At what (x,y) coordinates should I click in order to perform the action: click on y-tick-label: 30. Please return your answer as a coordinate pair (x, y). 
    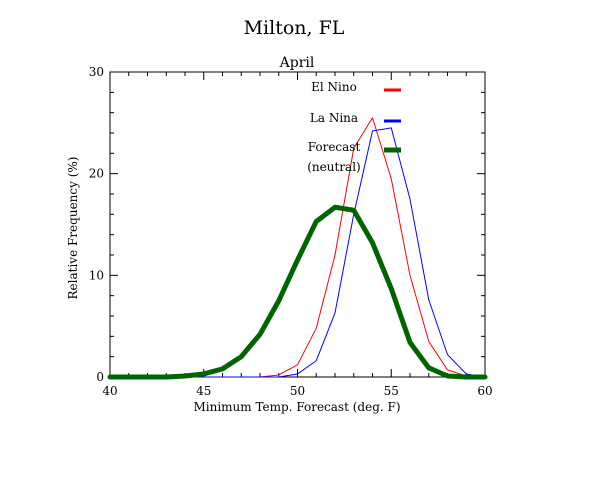
    Looking at the image, I should click on (96, 72).